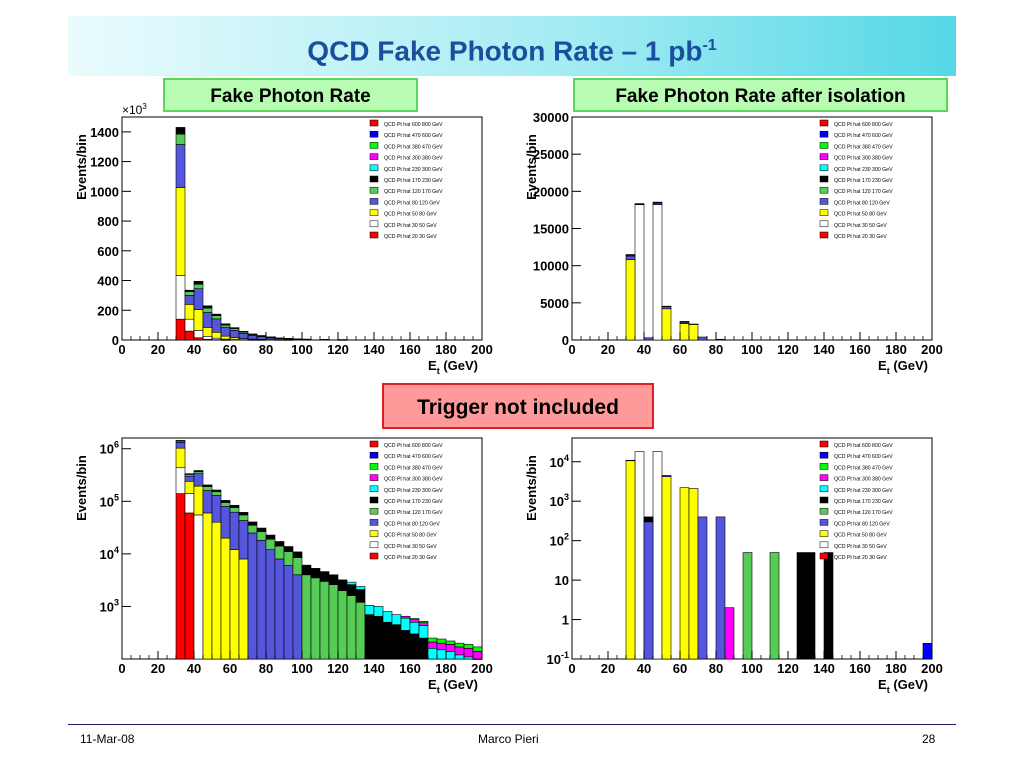  What do you see at coordinates (551, 229) in the screenshot?
I see `y-tick-label: 15000` at bounding box center [551, 229].